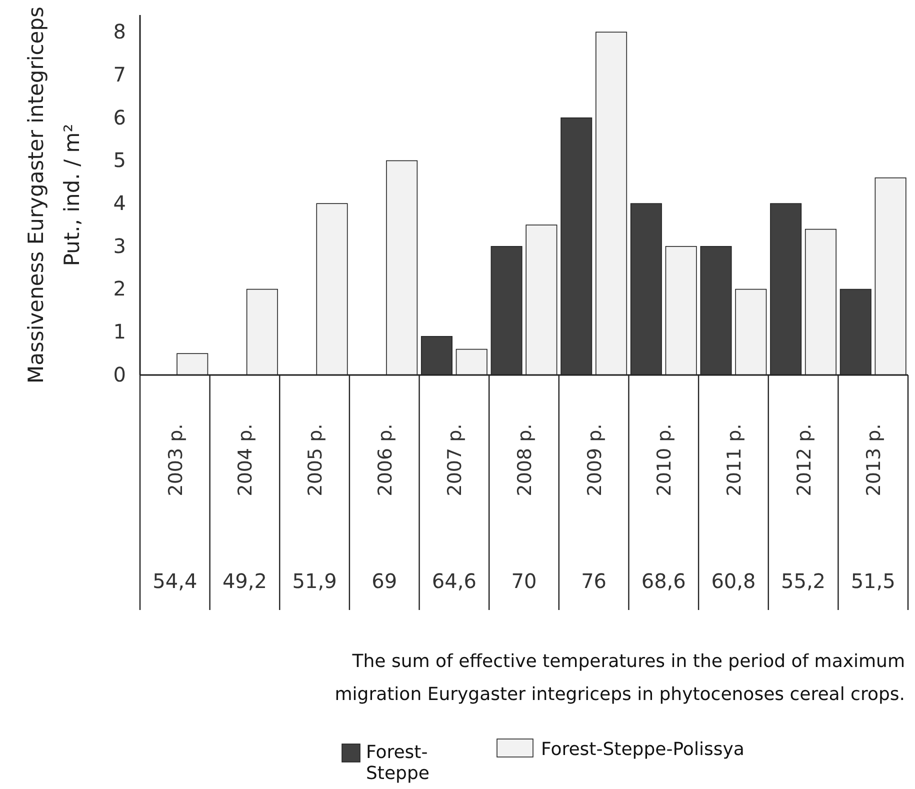 This screenshot has width=915, height=789. Describe the element at coordinates (175, 460) in the screenshot. I see `x-tick-label: 2003 p.` at that location.